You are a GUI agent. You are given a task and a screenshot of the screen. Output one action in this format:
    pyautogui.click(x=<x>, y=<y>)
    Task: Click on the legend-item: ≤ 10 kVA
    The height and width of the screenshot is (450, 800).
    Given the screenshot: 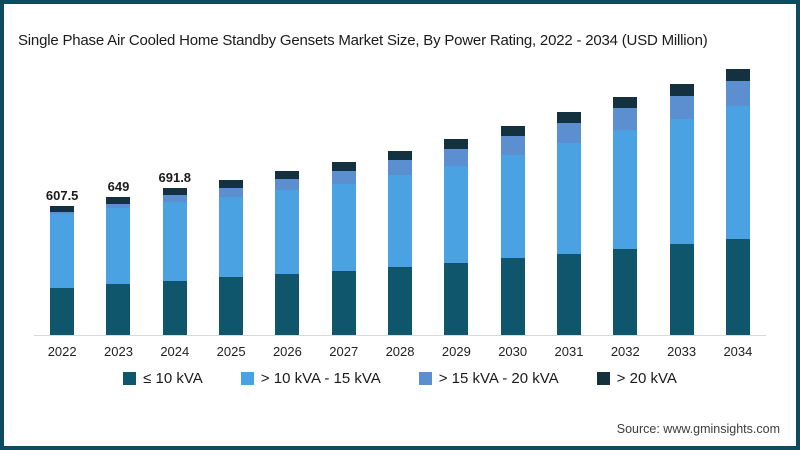 What is the action you would take?
    pyautogui.click(x=163, y=378)
    